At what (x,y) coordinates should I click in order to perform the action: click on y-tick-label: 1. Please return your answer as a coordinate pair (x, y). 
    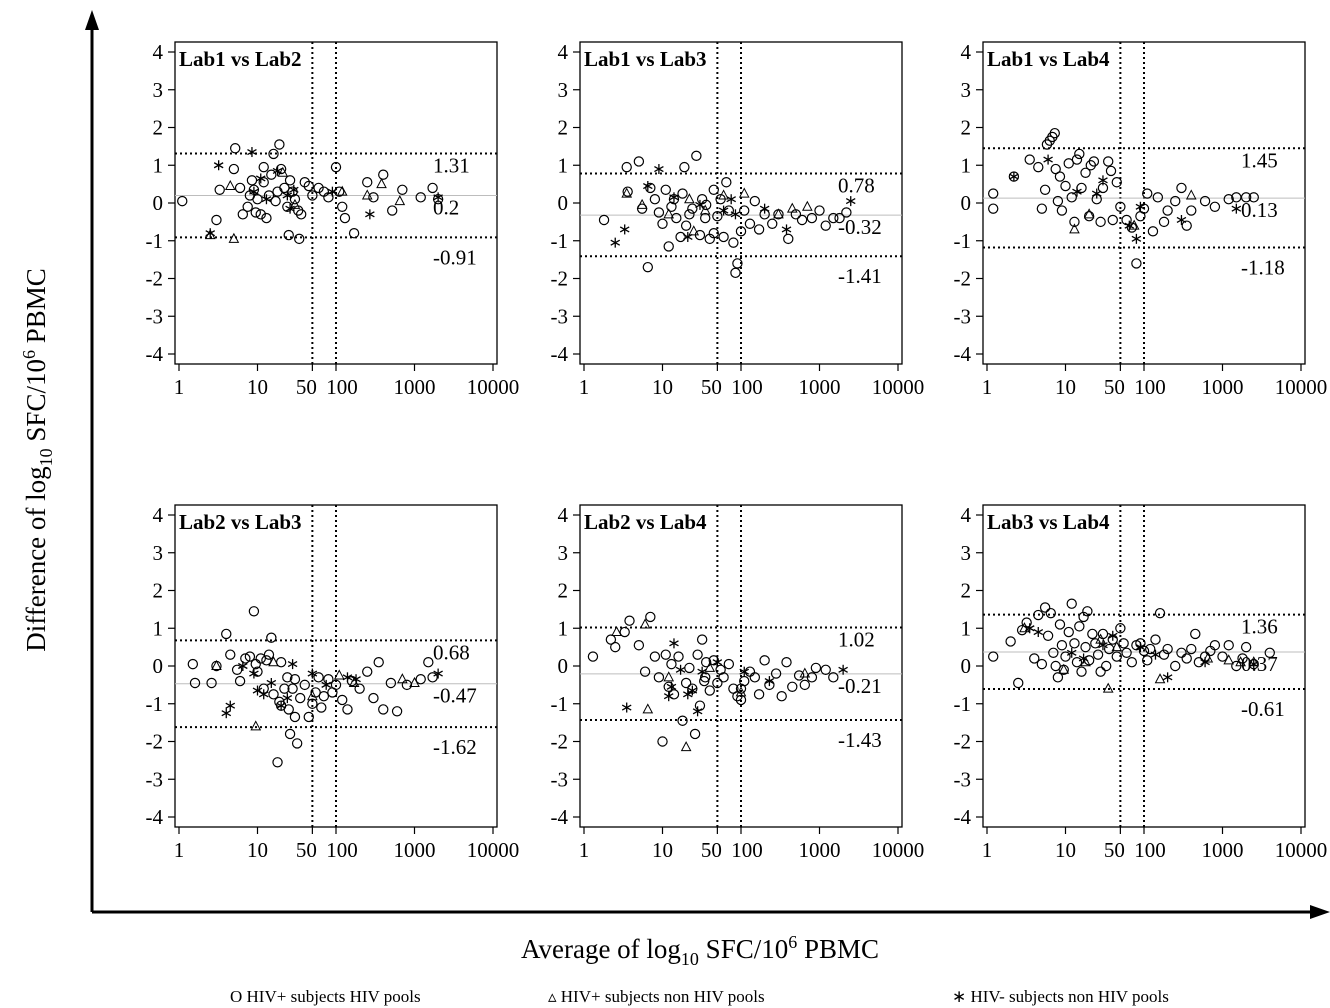
    Looking at the image, I should click on (563, 628).